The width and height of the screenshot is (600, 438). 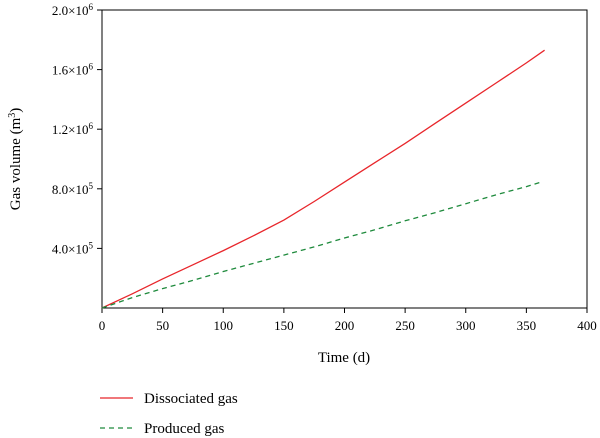 I want to click on y-tick-mantissa: 2.0×10, so click(x=70, y=10).